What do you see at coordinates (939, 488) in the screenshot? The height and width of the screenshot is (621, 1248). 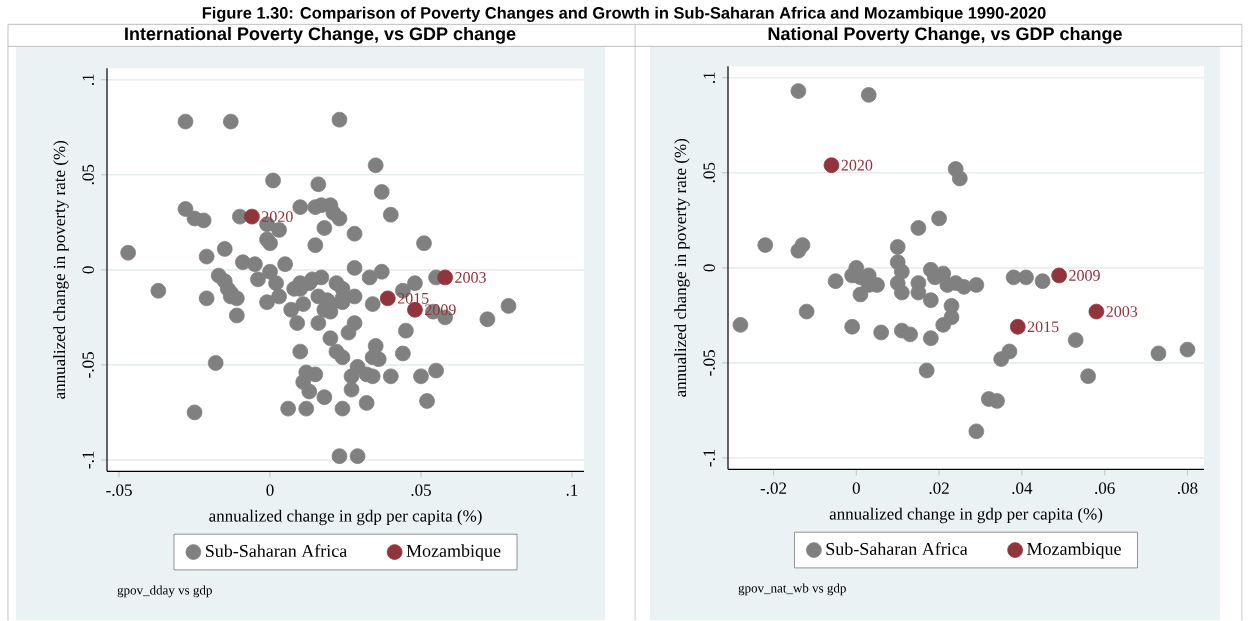 I see `x-tick-label: .02` at bounding box center [939, 488].